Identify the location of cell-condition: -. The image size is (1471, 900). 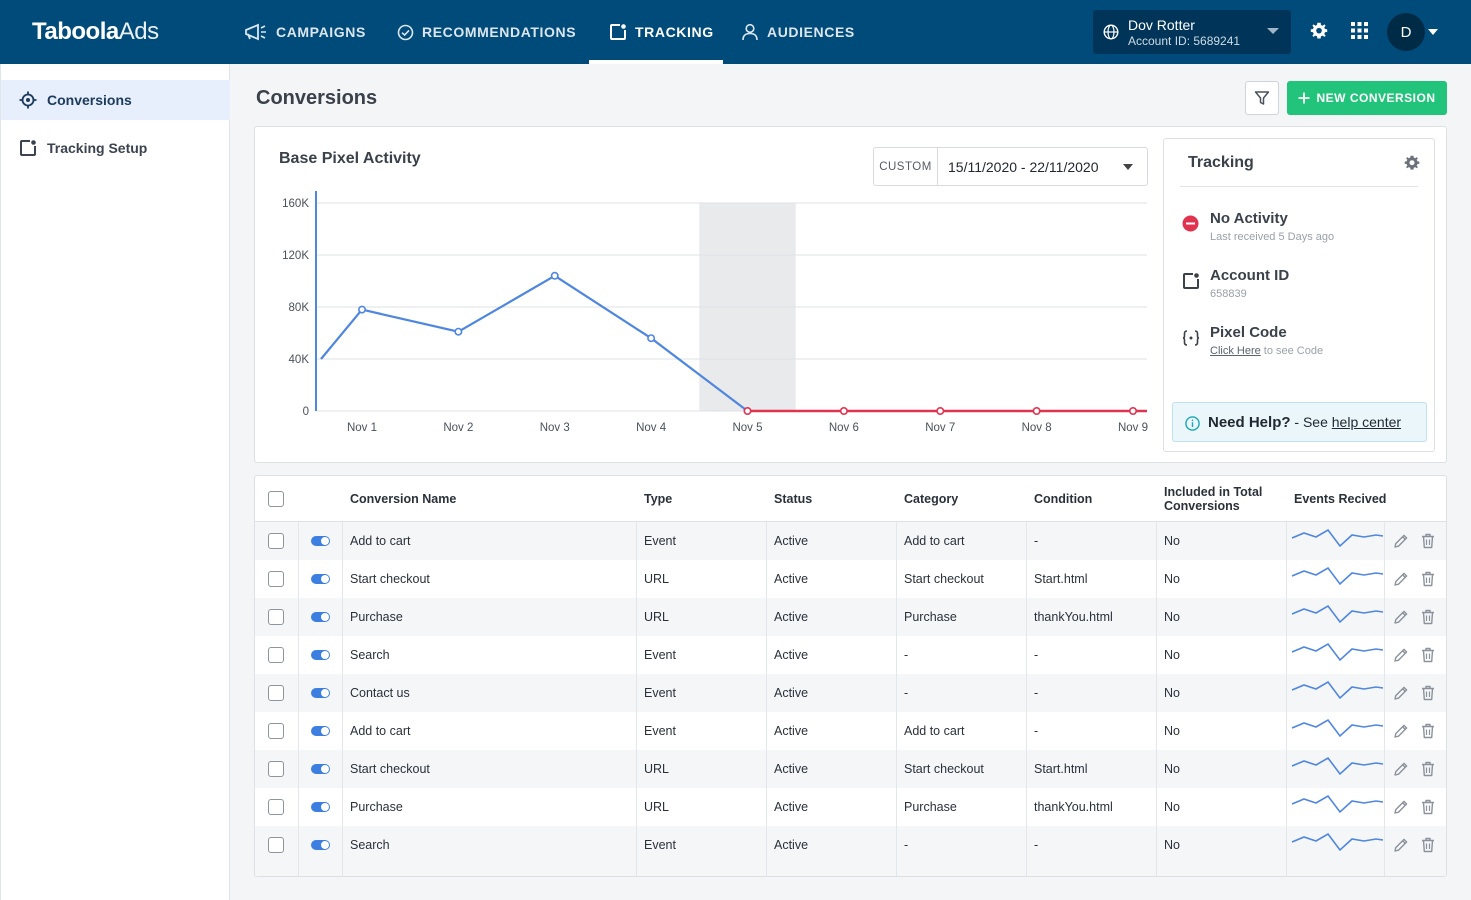
(1036, 845).